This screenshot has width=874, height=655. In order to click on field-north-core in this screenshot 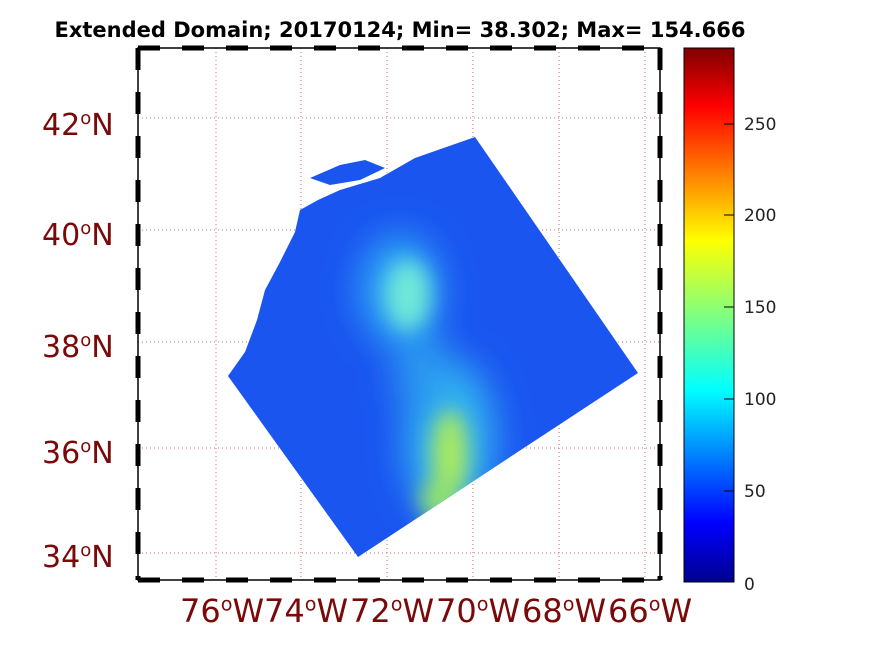, I will do `click(408, 295)`.